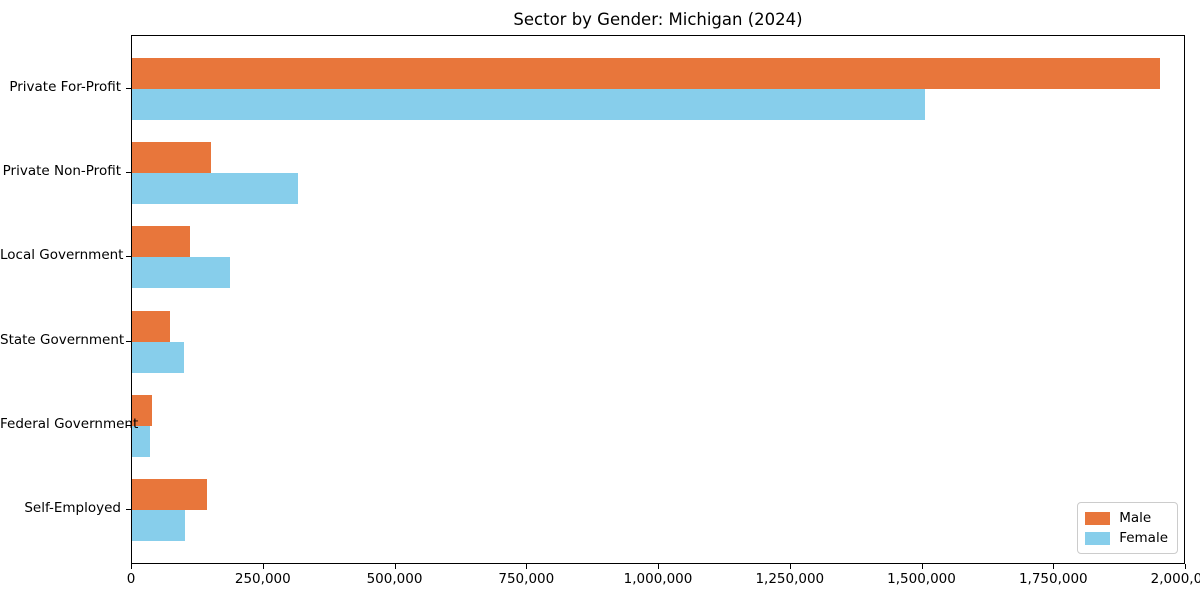 The image size is (1200, 600). I want to click on legend-entry-female: Female, so click(1126, 538).